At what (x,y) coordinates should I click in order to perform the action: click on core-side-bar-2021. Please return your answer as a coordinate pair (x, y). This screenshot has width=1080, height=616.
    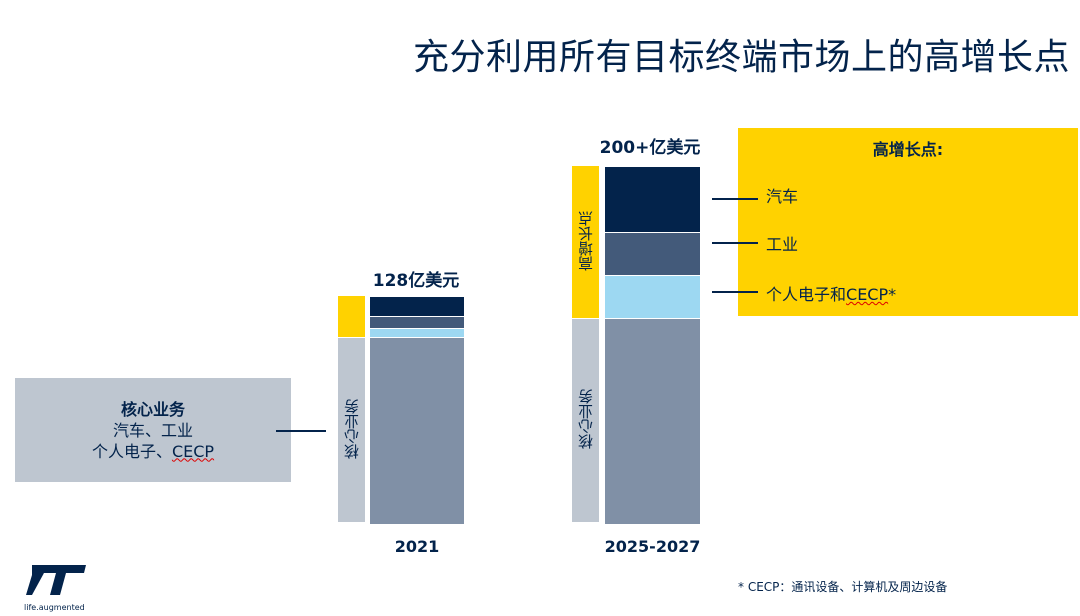
    Looking at the image, I should click on (351, 430).